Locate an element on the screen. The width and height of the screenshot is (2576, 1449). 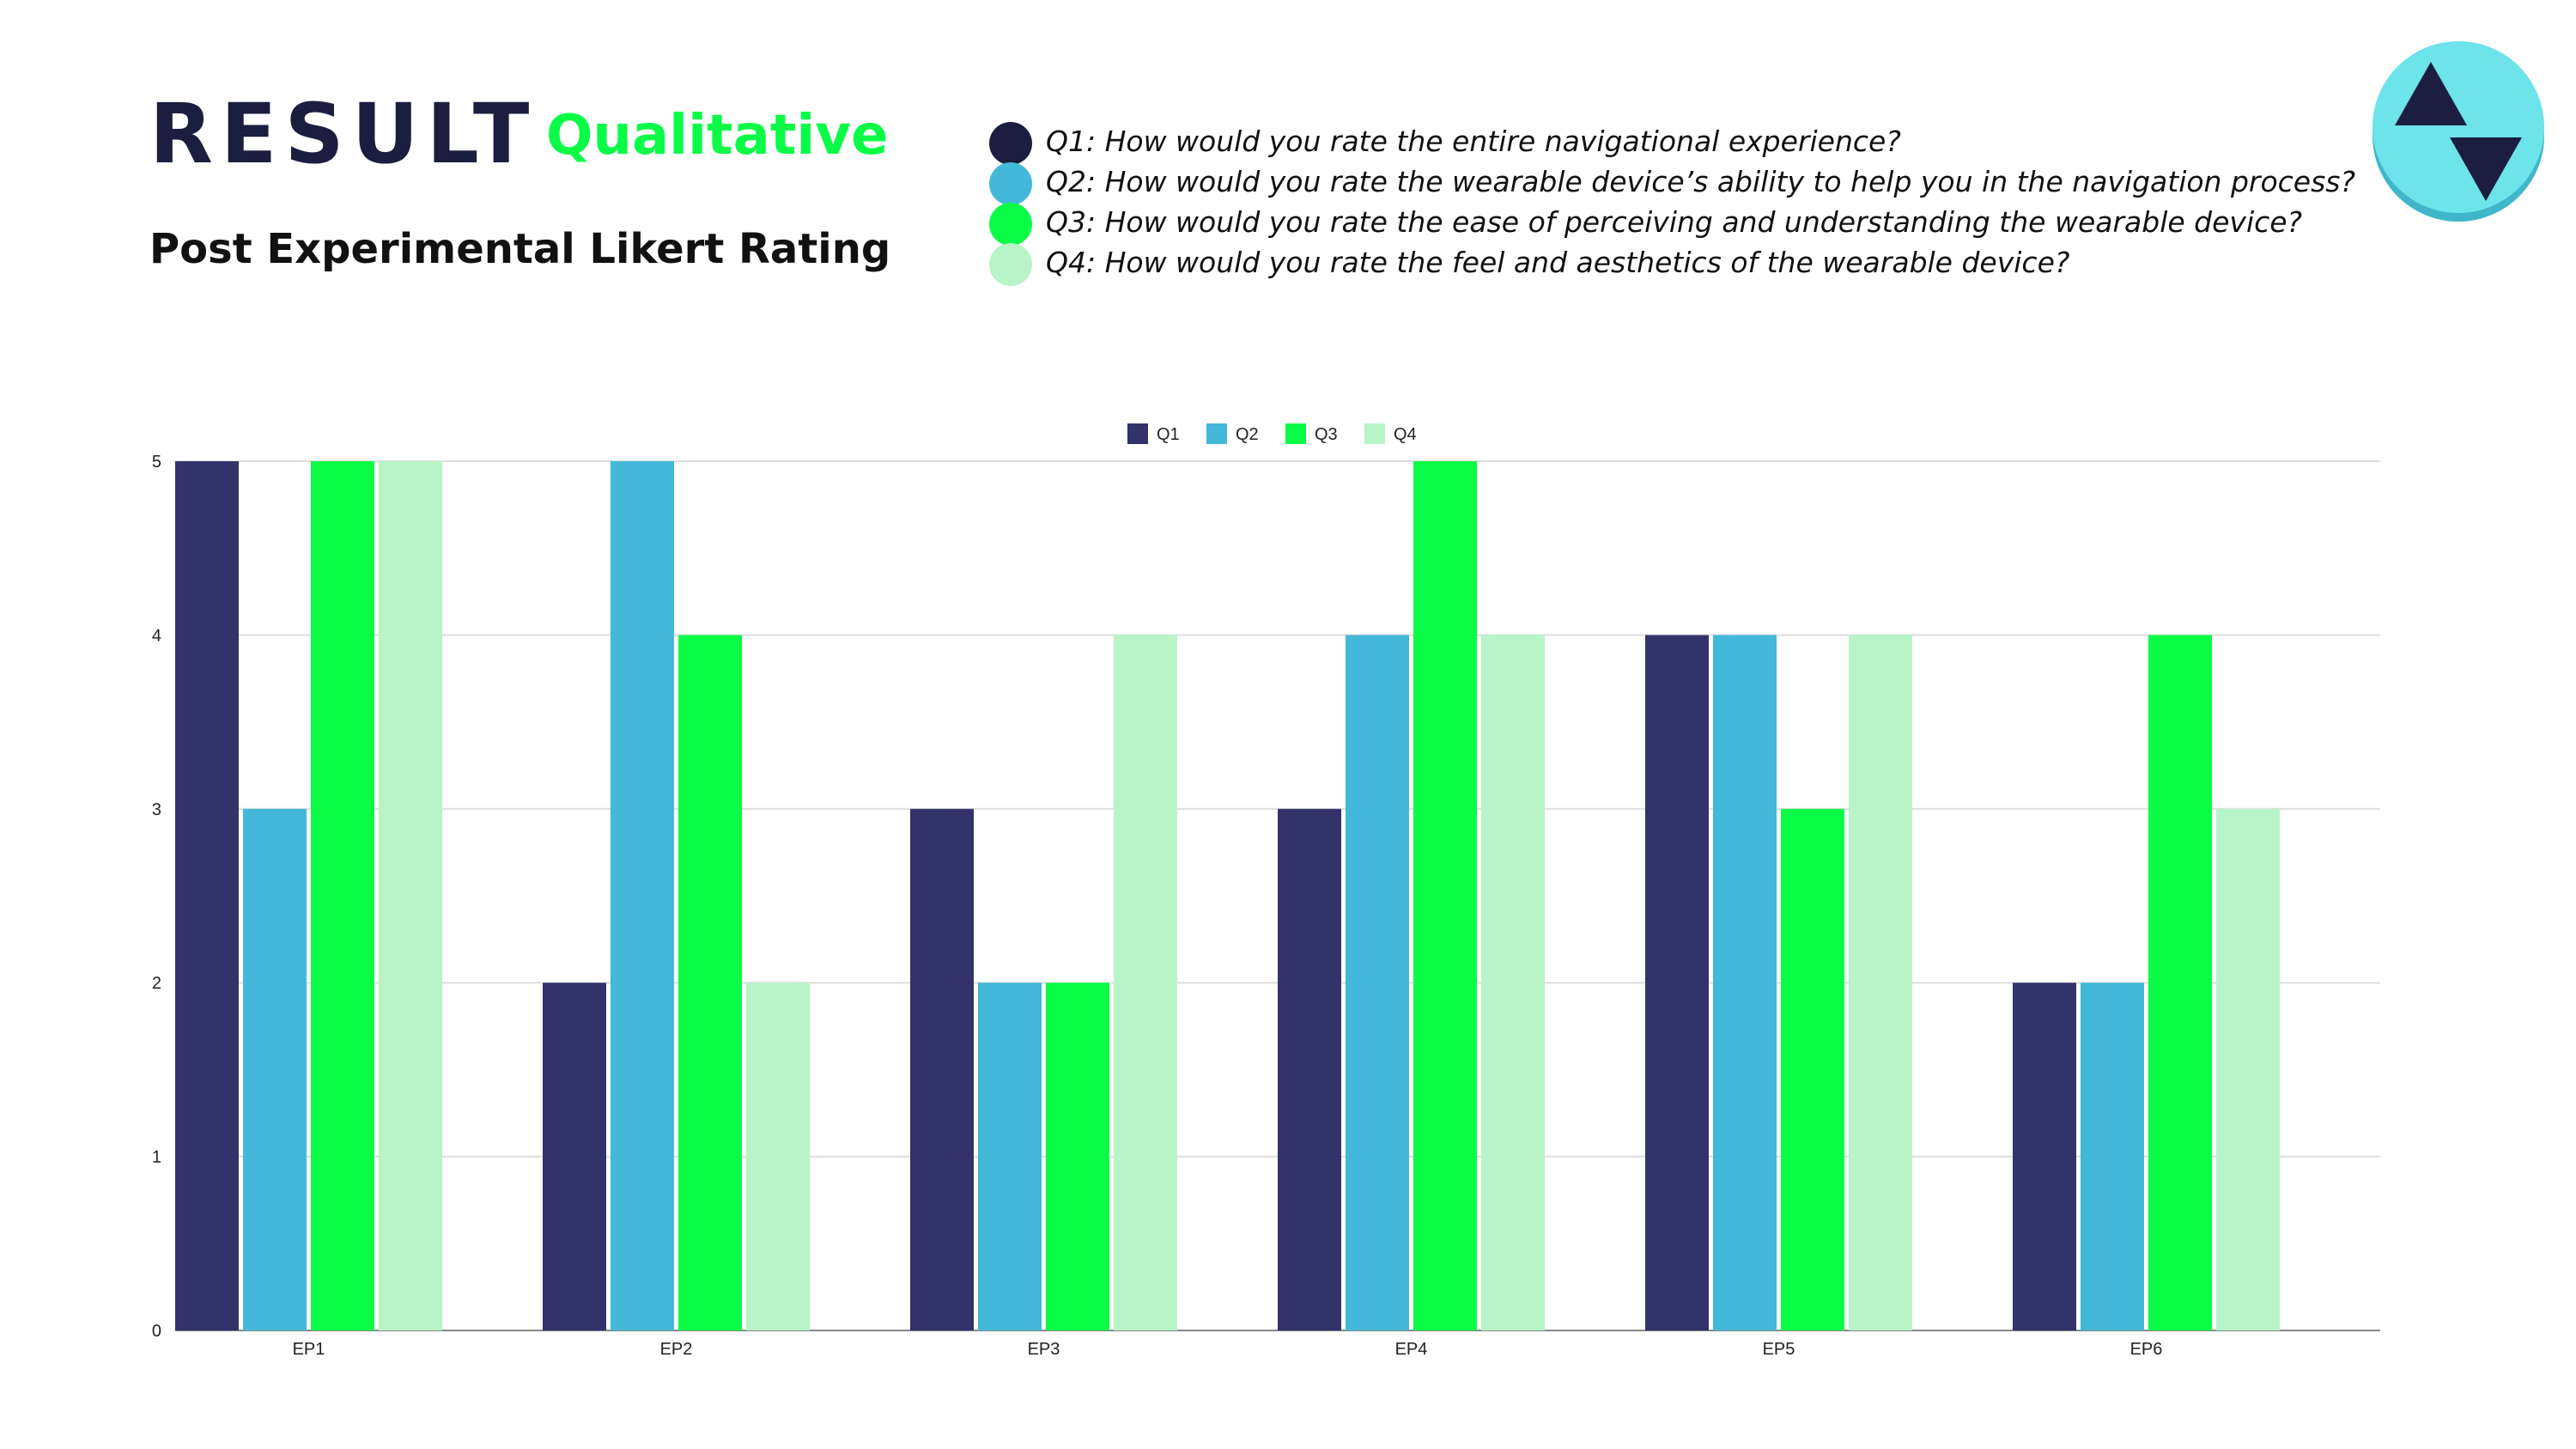
y-tick-label: 4 is located at coordinates (156, 635).